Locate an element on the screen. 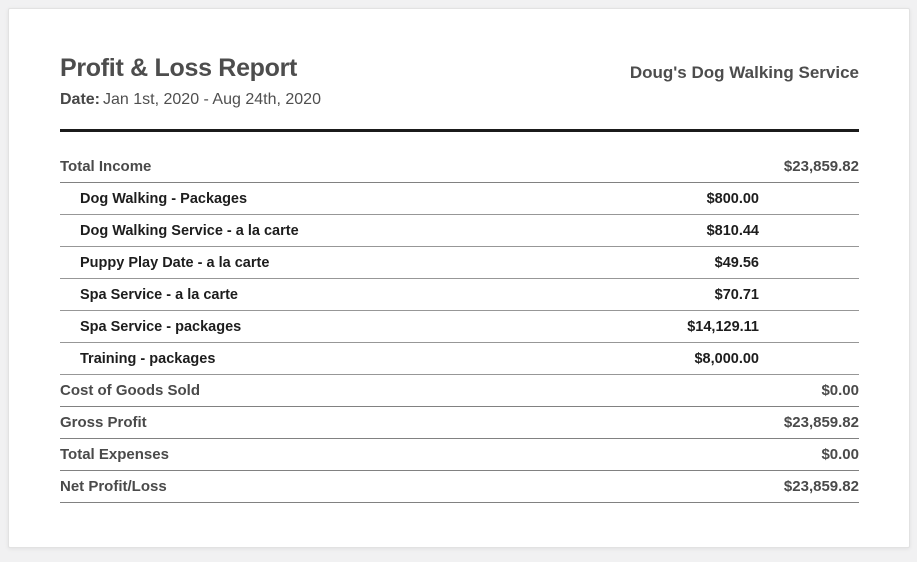 Image resolution: width=917 pixels, height=562 pixels. table-row: Gross Profit $23,859.82 is located at coordinates (459, 423).